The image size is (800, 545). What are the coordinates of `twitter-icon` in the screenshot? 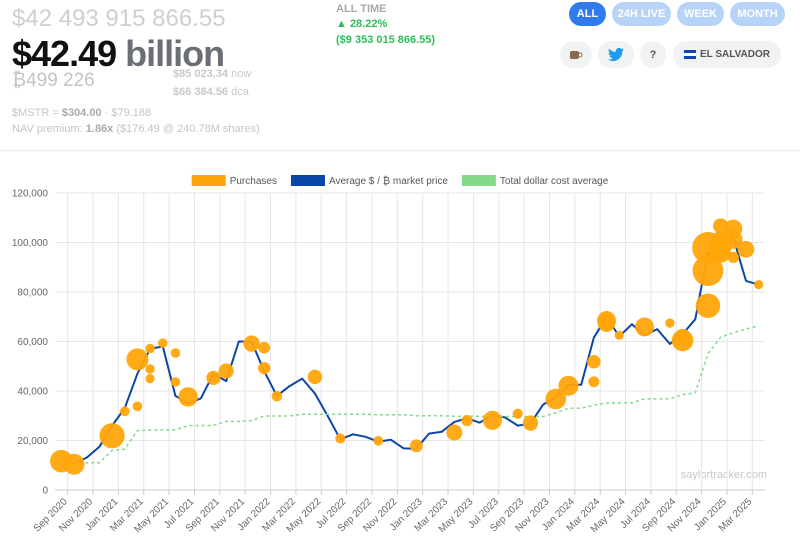 It's located at (616, 54).